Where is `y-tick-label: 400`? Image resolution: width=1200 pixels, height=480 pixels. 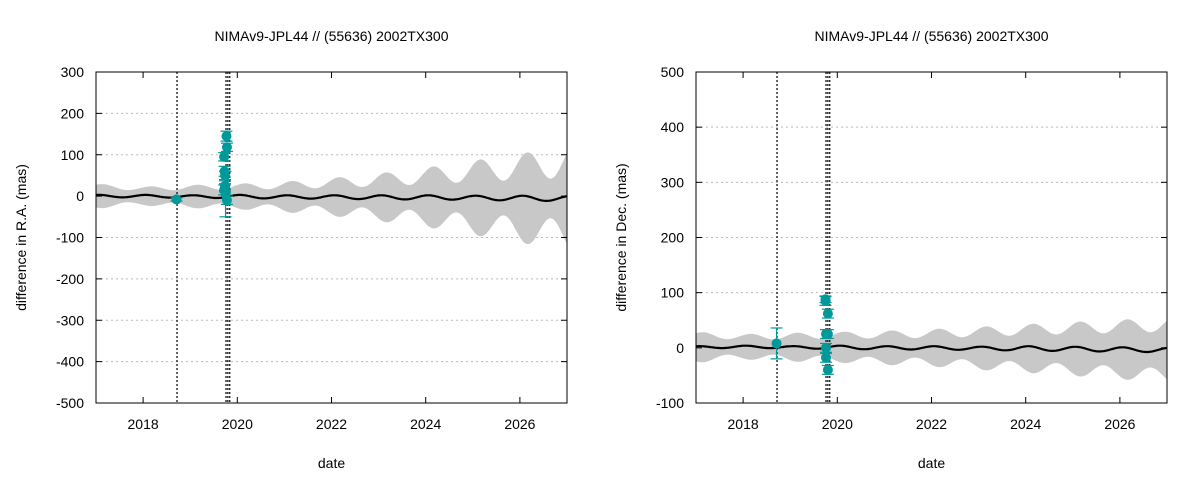 y-tick-label: 400 is located at coordinates (673, 127).